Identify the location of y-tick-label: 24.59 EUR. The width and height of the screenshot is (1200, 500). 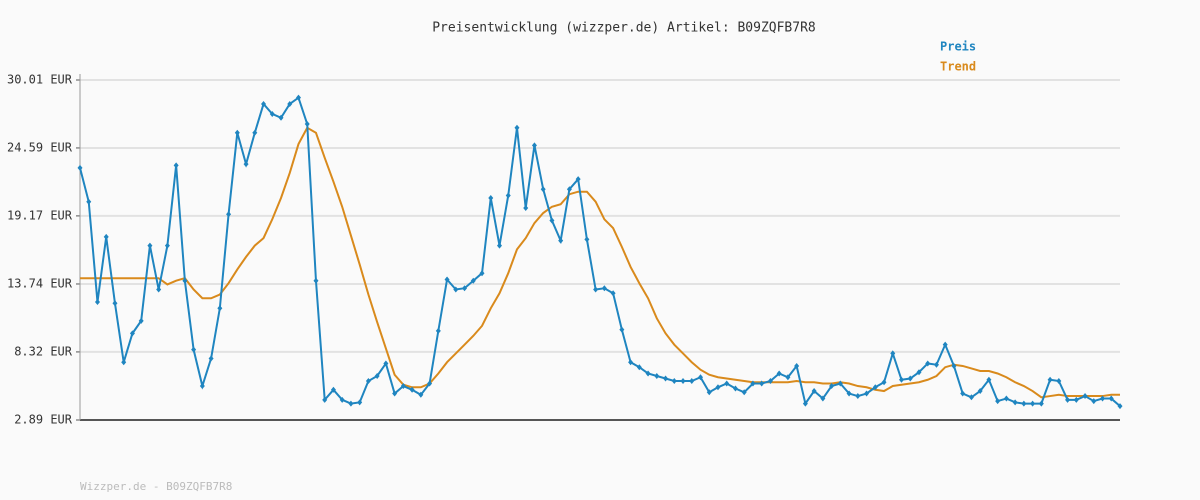
(40, 147).